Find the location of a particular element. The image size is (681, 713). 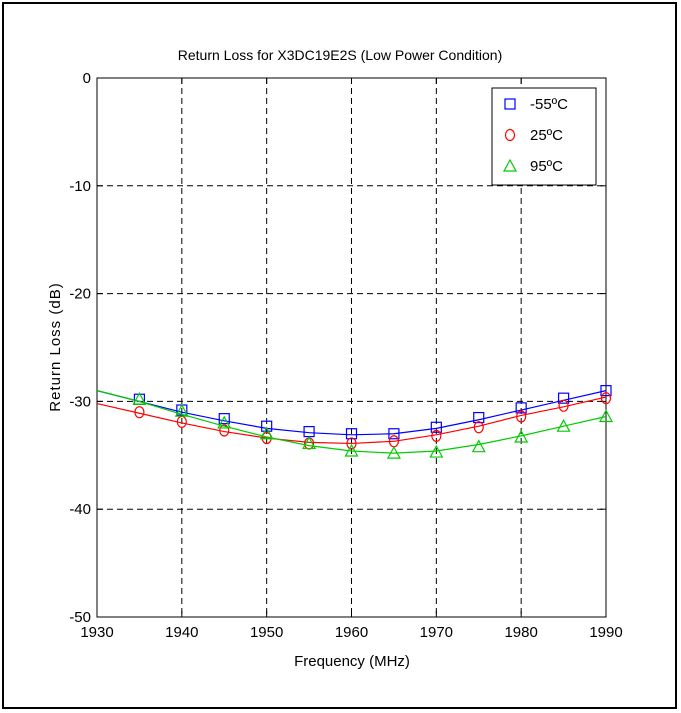

x-tick-label: 1940 is located at coordinates (181, 632).